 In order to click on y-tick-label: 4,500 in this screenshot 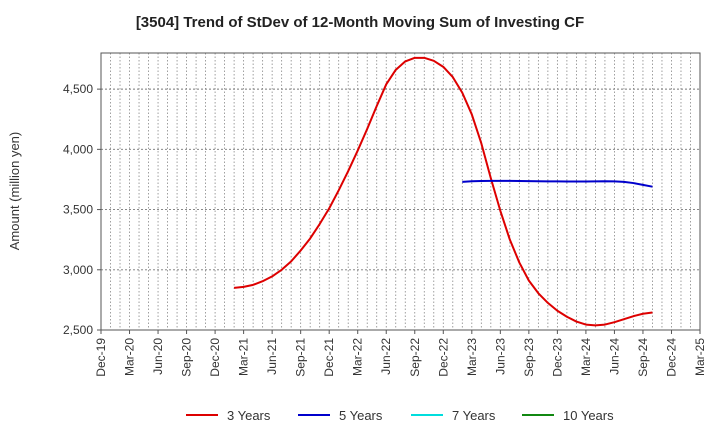, I will do `click(78, 89)`.